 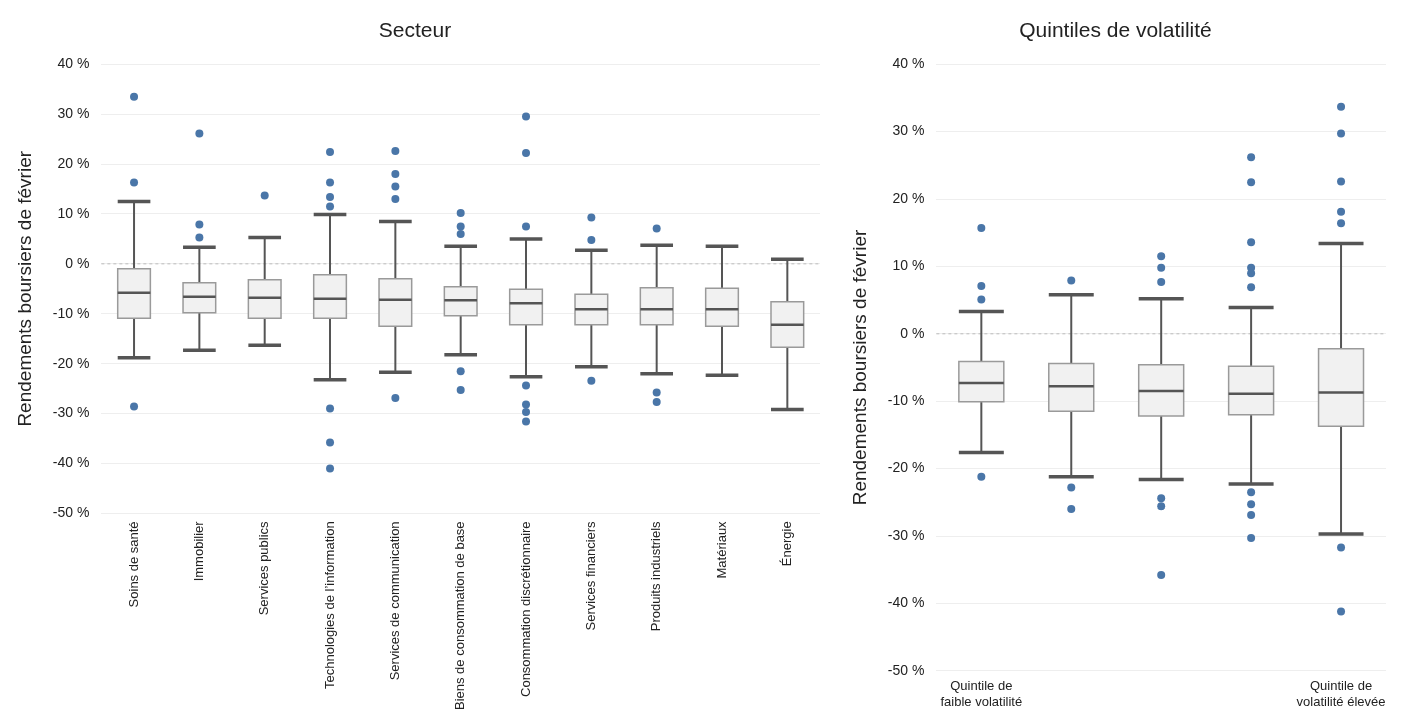 I want to click on x-tick-label: Matériaux, so click(x=721, y=549).